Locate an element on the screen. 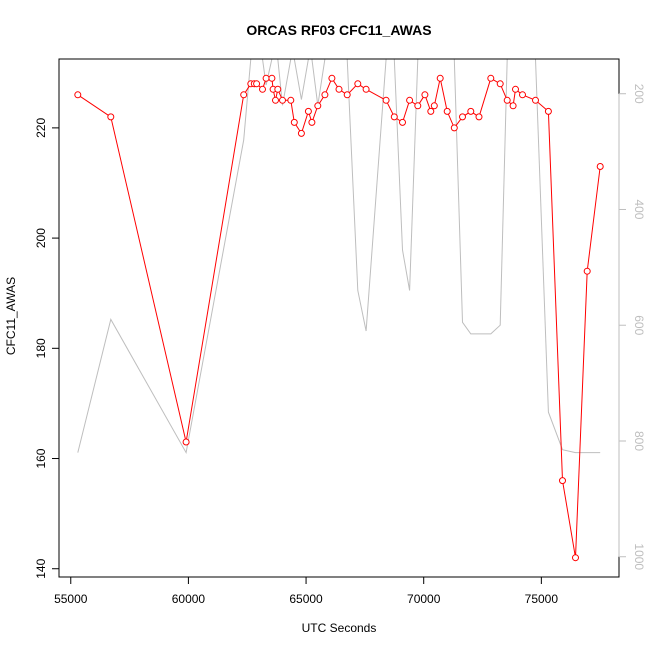  x-tick-label: 60000 is located at coordinates (189, 599).